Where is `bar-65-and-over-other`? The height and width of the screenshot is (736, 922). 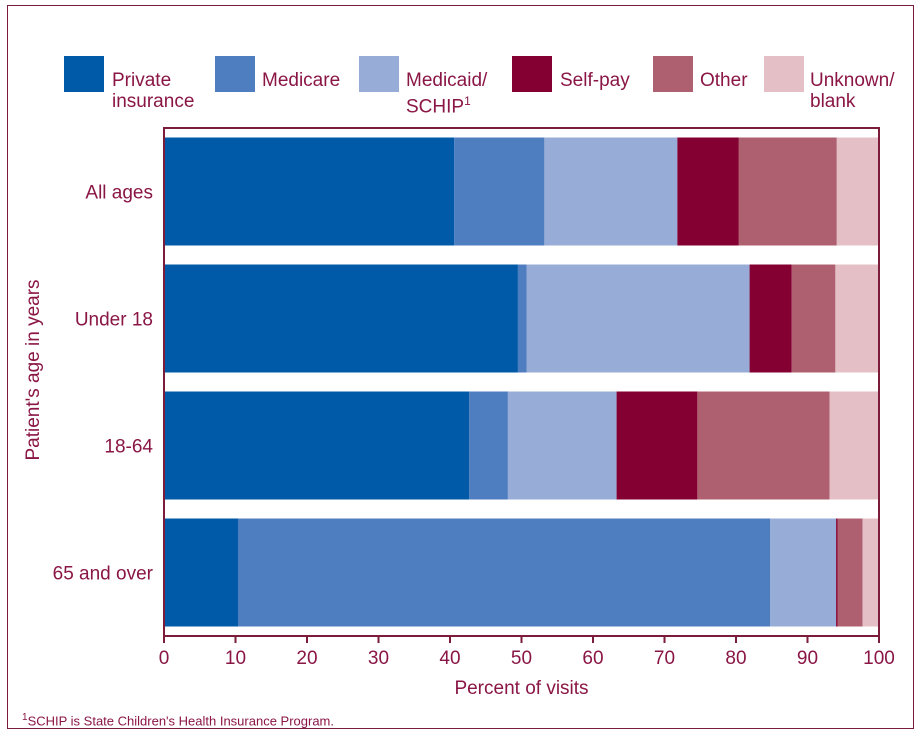 bar-65-and-over-other is located at coordinates (850, 572).